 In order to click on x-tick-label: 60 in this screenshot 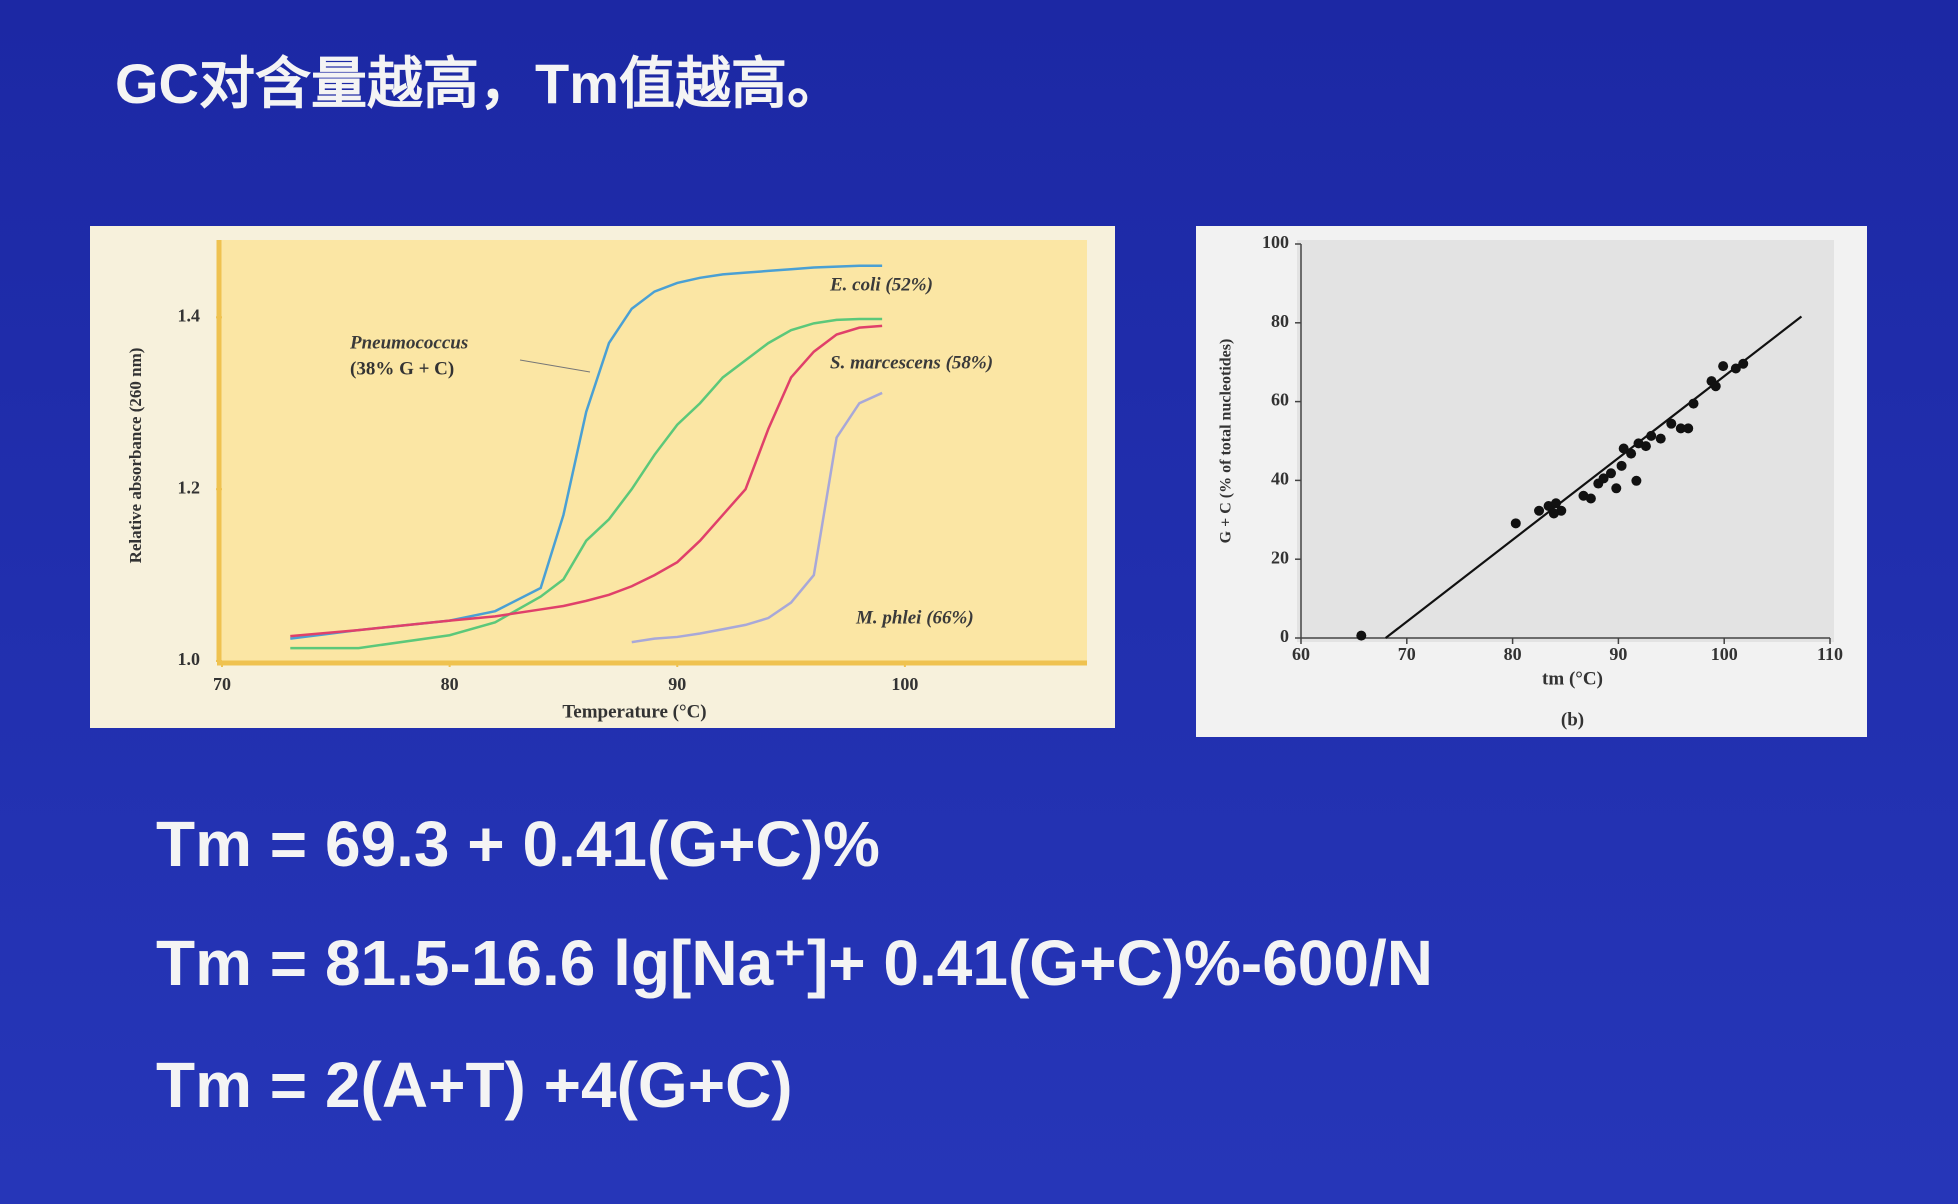, I will do `click(1301, 654)`.